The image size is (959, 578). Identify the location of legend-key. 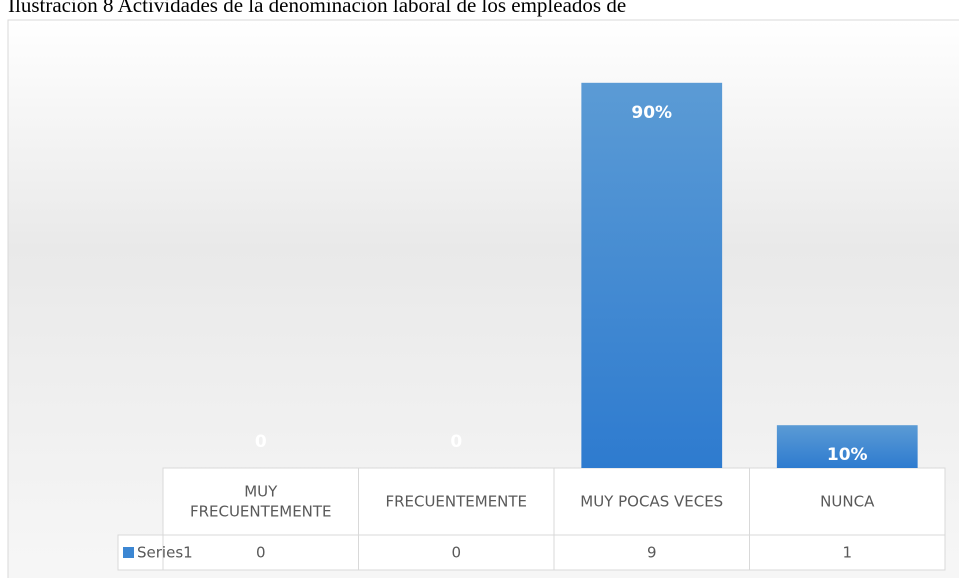
(128, 552).